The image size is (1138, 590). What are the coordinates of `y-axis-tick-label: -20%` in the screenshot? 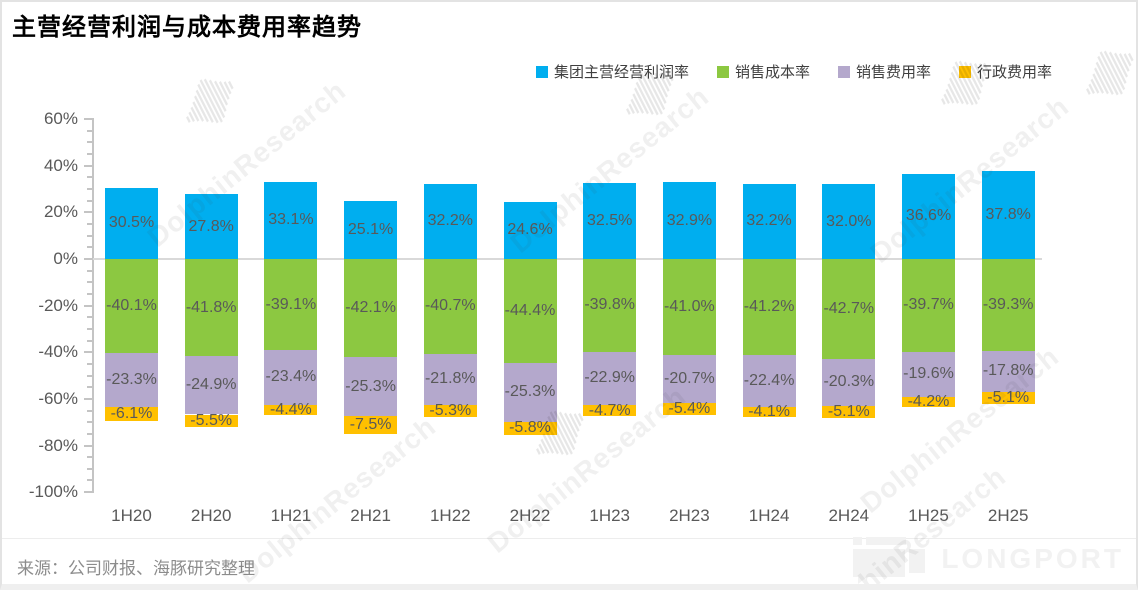 It's located at (58, 305).